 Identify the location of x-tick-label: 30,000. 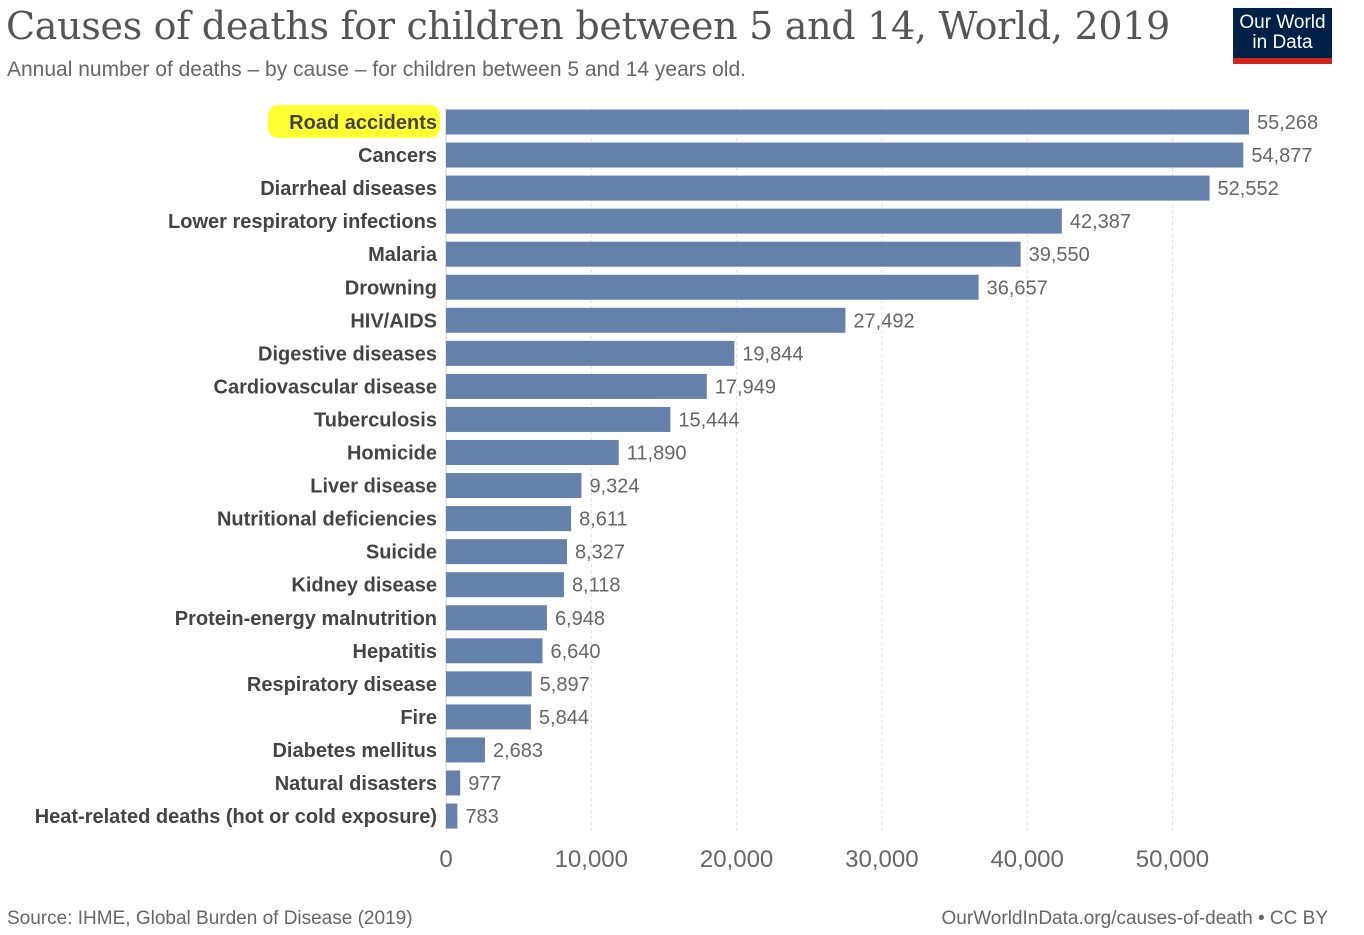
(881, 859).